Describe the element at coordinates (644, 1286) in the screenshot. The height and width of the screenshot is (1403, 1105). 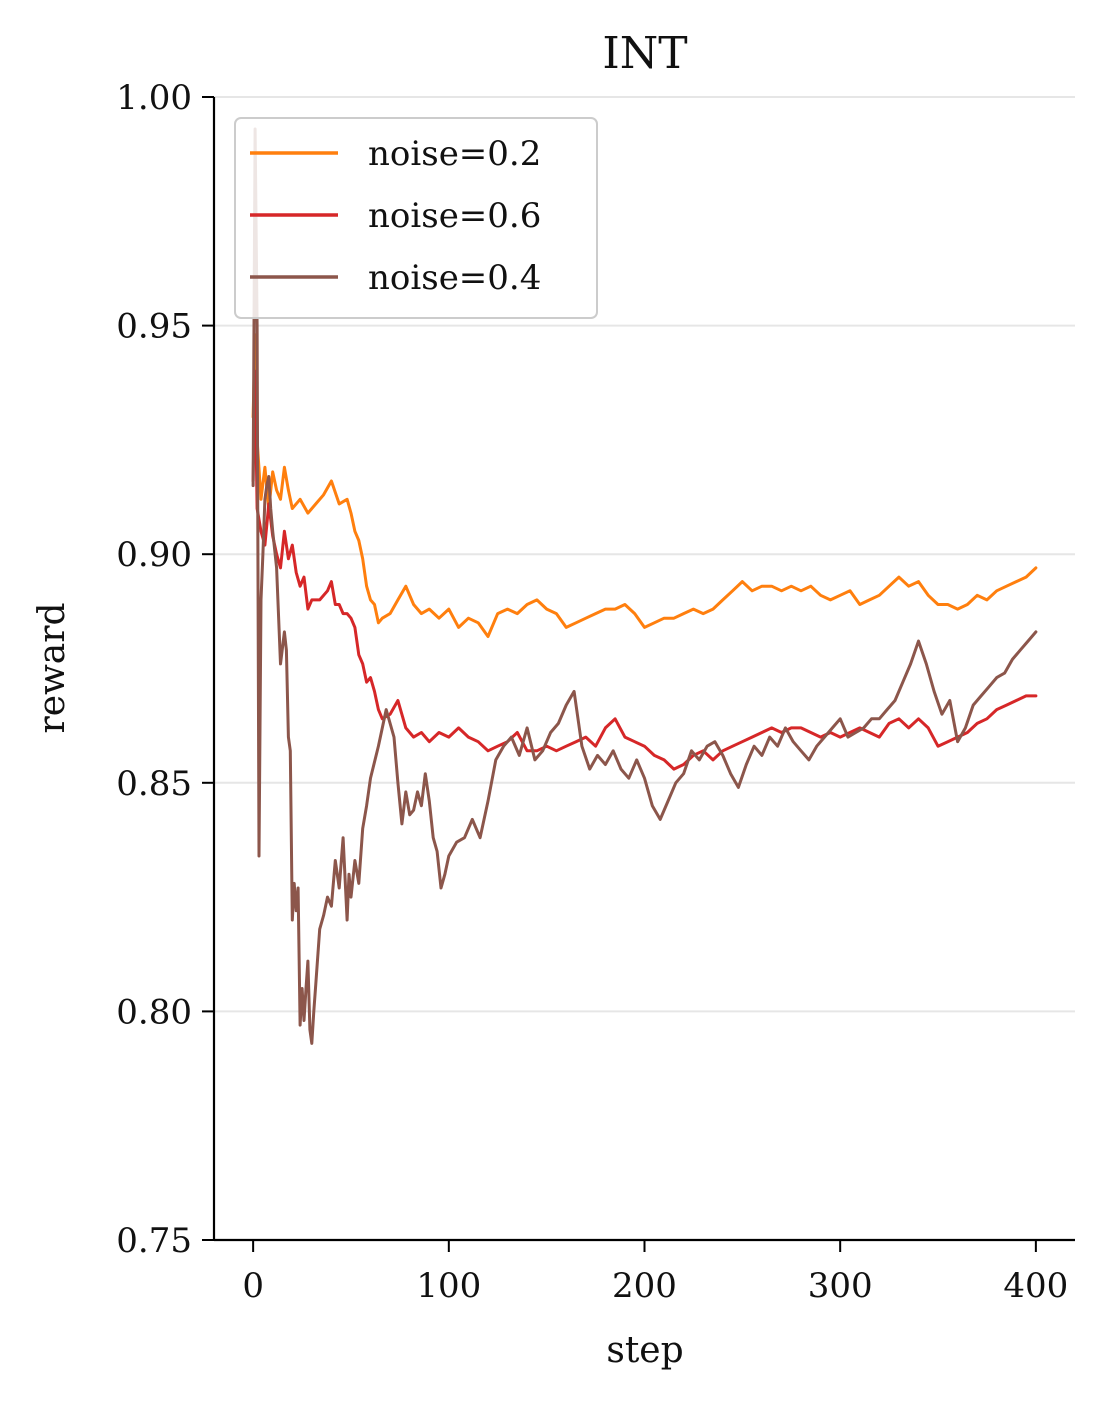
I see `x-tick-label-2: 200` at that location.